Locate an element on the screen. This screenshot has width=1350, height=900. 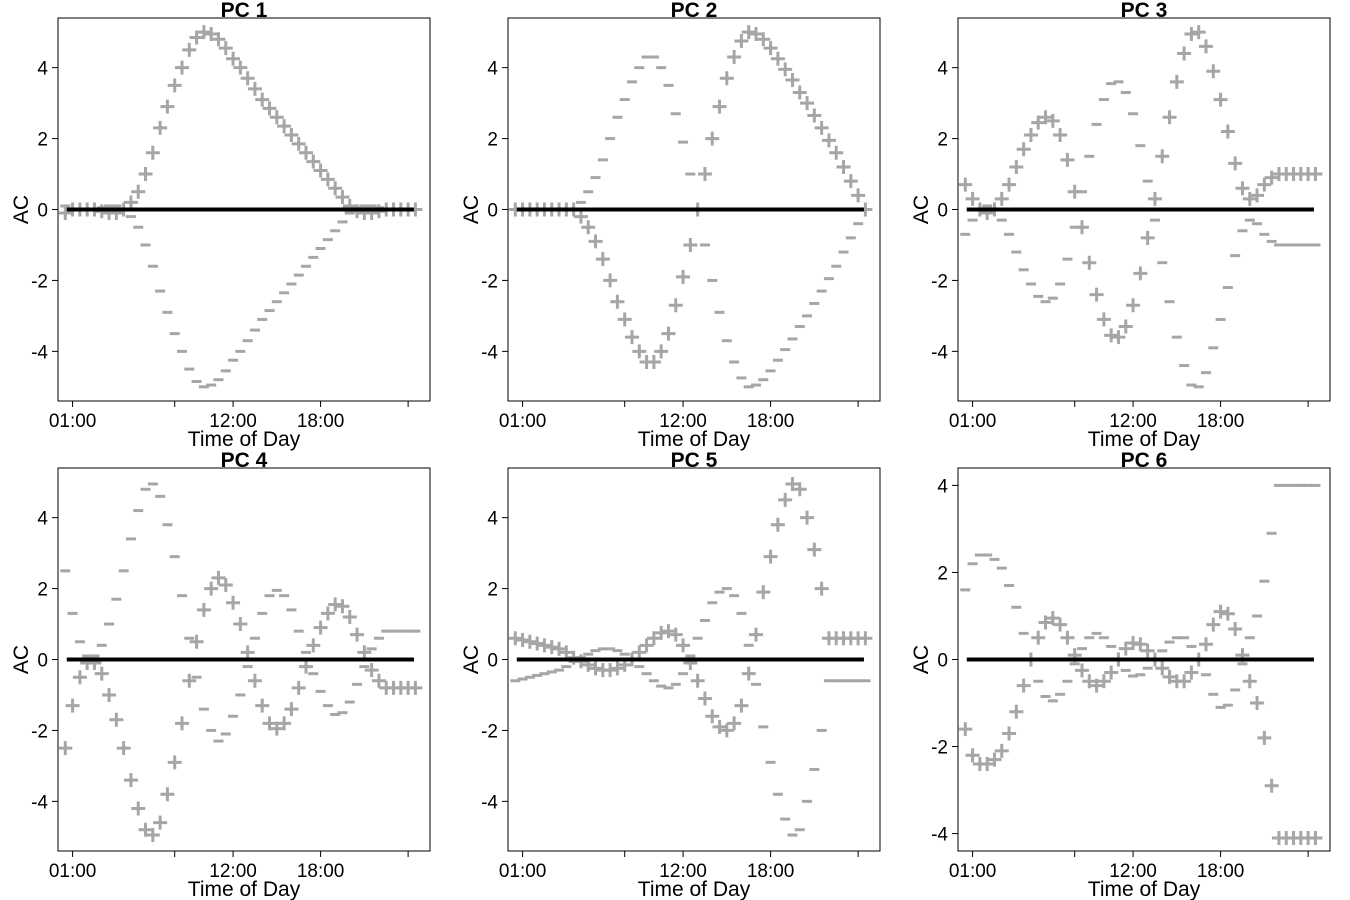
x-tick-label: 12:00 is located at coordinates (683, 421).